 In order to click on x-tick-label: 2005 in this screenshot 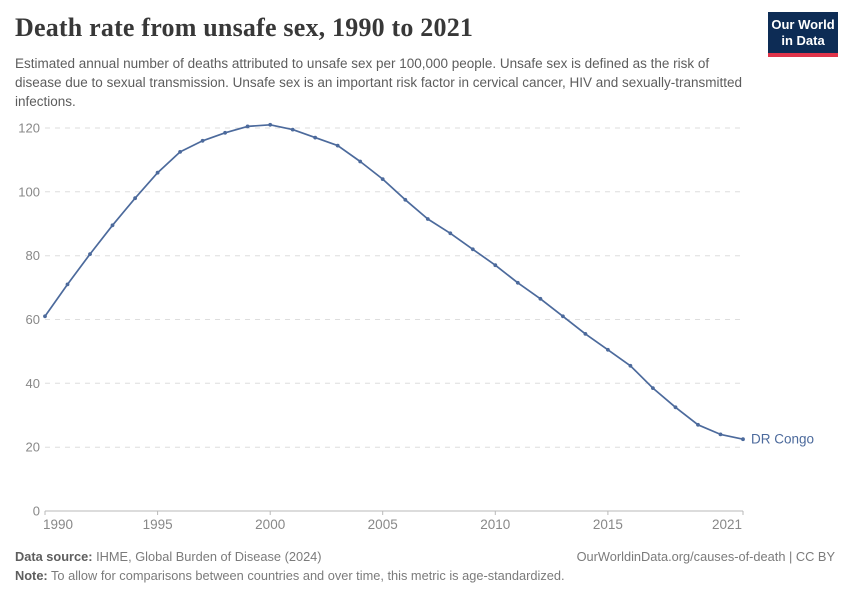, I will do `click(383, 524)`.